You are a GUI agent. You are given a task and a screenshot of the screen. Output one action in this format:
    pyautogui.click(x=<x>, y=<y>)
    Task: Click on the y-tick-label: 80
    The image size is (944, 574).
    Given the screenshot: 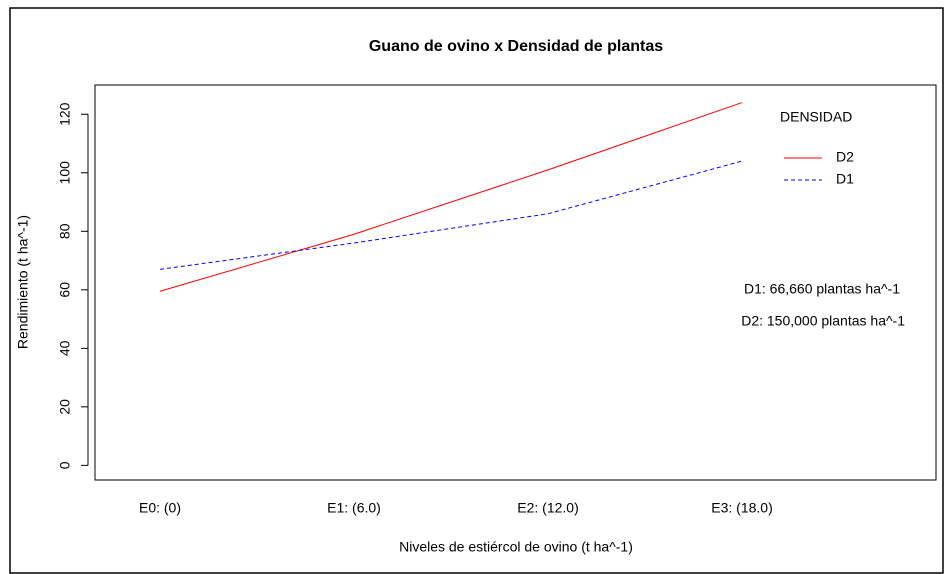 What is the action you would take?
    pyautogui.click(x=65, y=231)
    